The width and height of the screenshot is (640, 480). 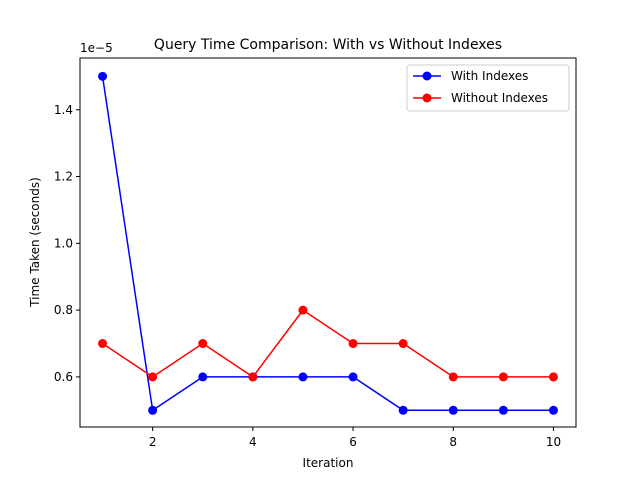 I want to click on x-tick-label: 2, so click(x=153, y=442).